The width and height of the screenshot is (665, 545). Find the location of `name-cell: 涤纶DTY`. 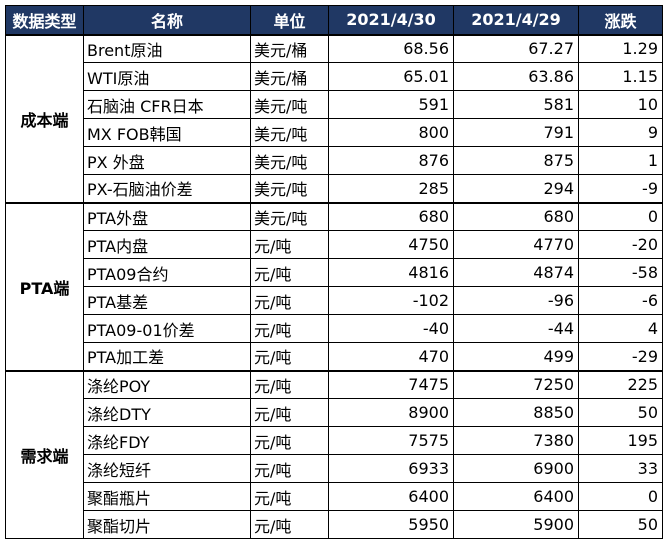

name-cell: 涤纶DTY is located at coordinates (167, 412).